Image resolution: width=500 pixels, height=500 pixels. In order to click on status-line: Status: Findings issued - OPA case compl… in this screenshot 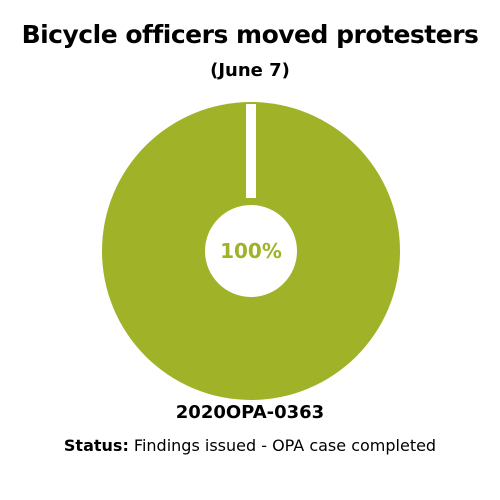, I will do `click(250, 445)`.